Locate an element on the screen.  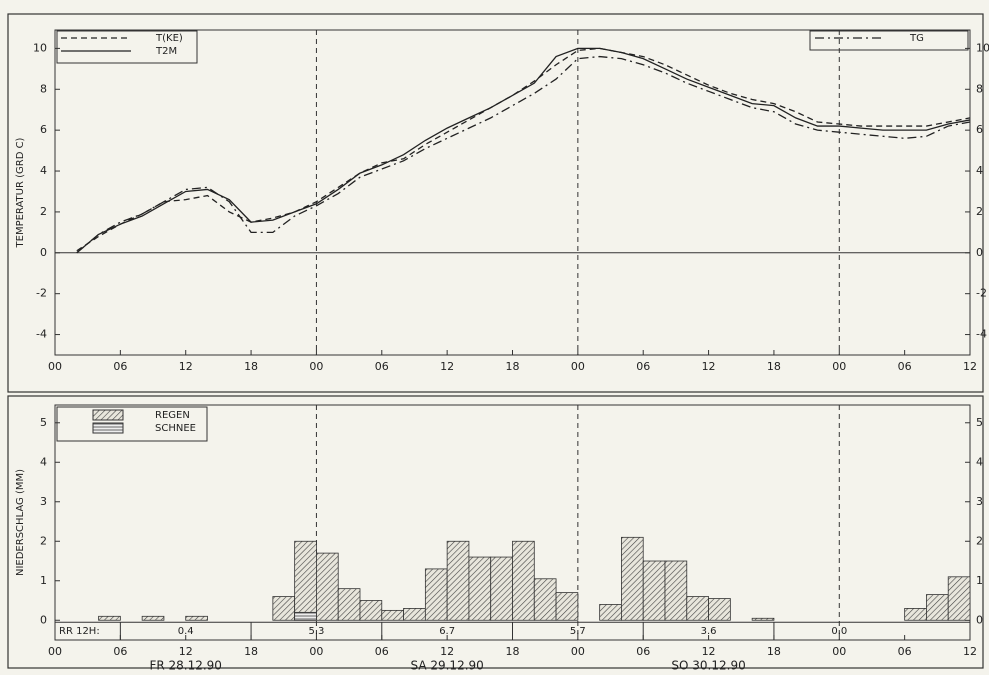
y2-tick-label: 0 is located at coordinates (979, 252).